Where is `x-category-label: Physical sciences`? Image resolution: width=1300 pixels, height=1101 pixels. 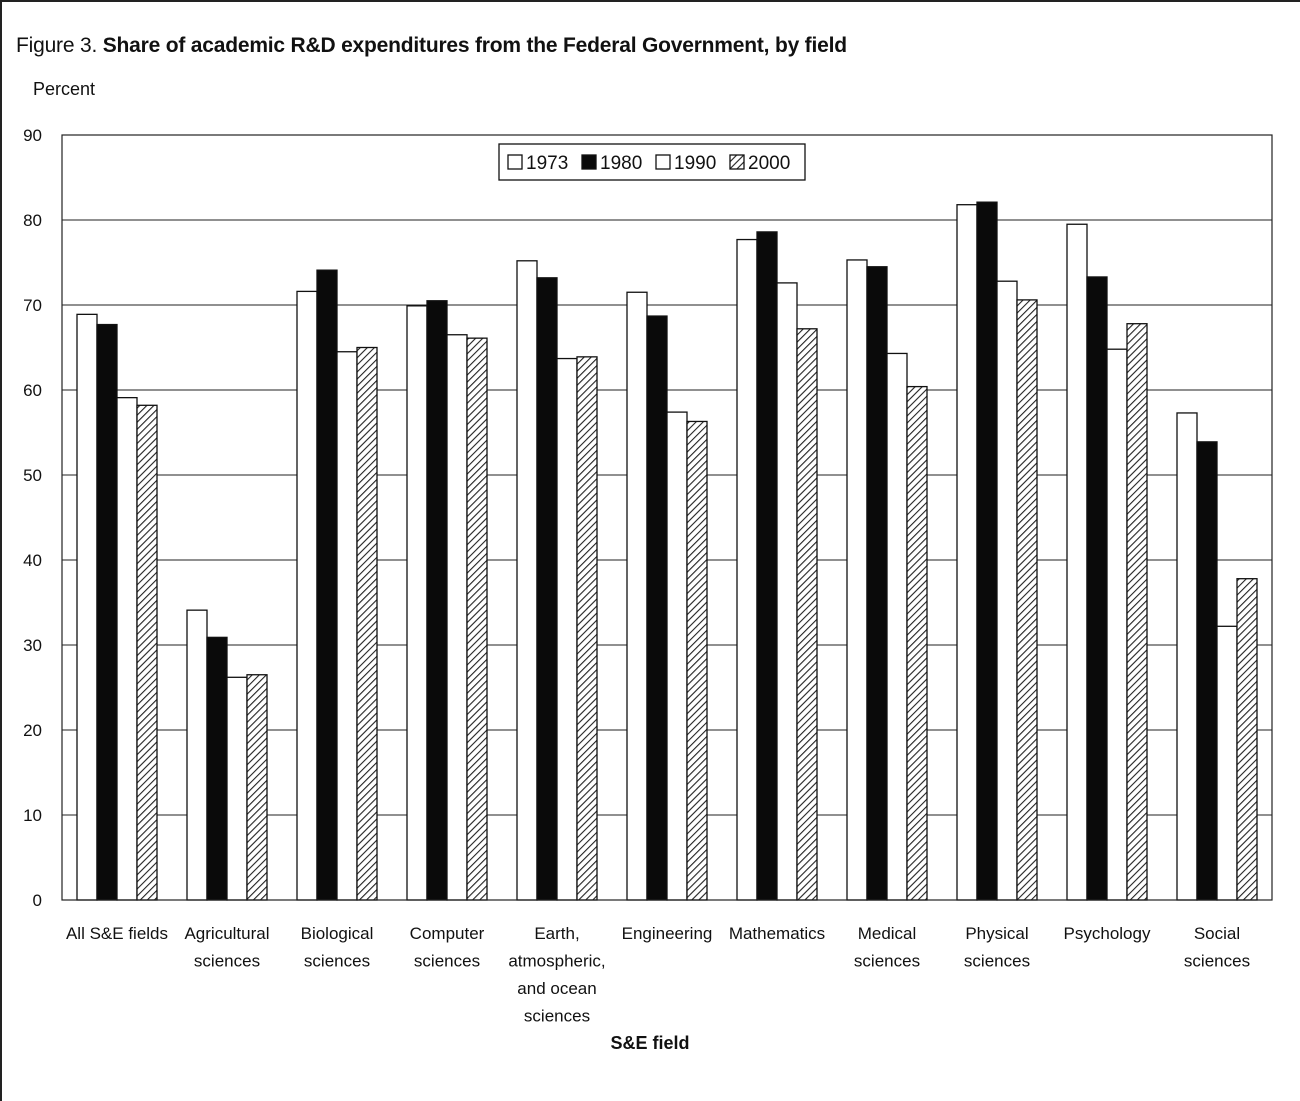
x-category-label: Physical sciences is located at coordinates (997, 947).